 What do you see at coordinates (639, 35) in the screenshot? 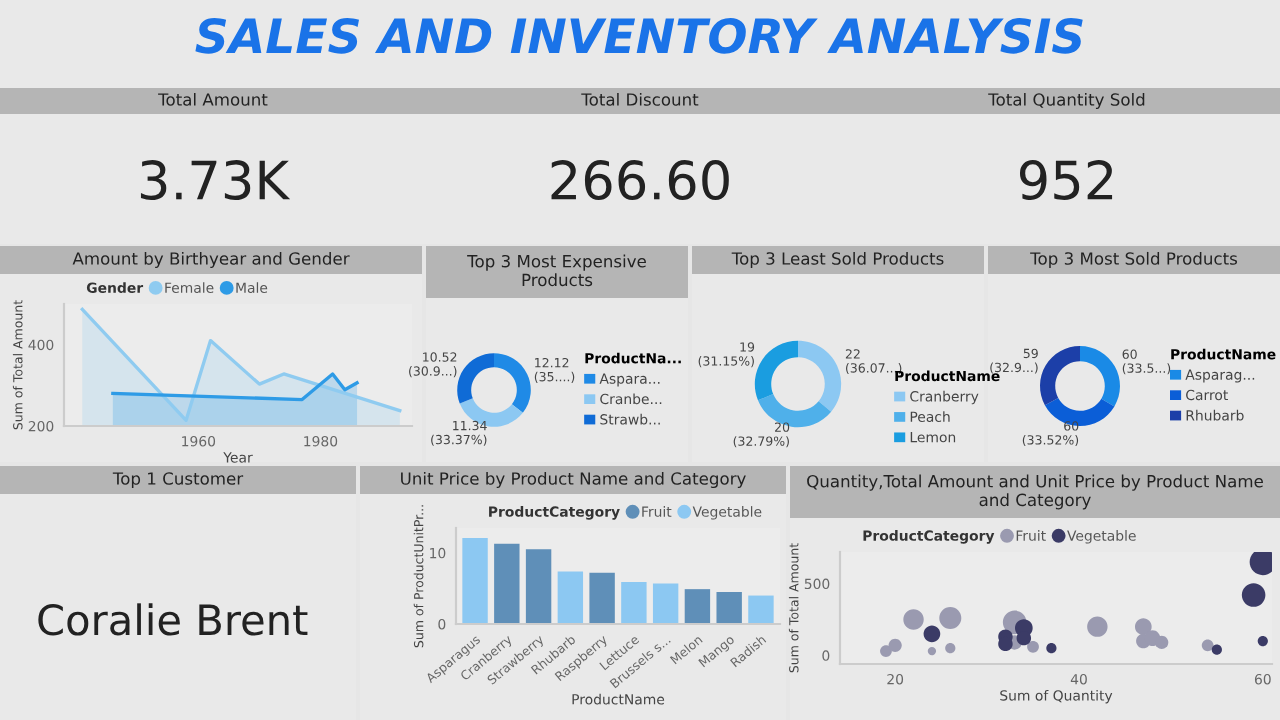
I see `text: SALES AND INVENTORY ANALYSIS` at bounding box center [639, 35].